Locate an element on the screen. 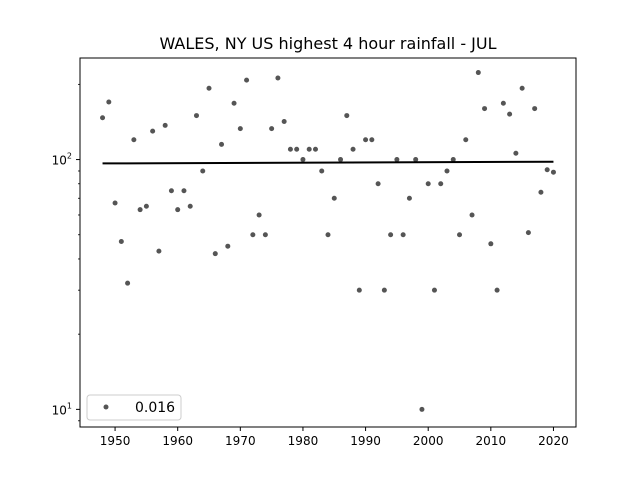 The height and width of the screenshot is (480, 640). legend-label: 0.016 is located at coordinates (155, 408).